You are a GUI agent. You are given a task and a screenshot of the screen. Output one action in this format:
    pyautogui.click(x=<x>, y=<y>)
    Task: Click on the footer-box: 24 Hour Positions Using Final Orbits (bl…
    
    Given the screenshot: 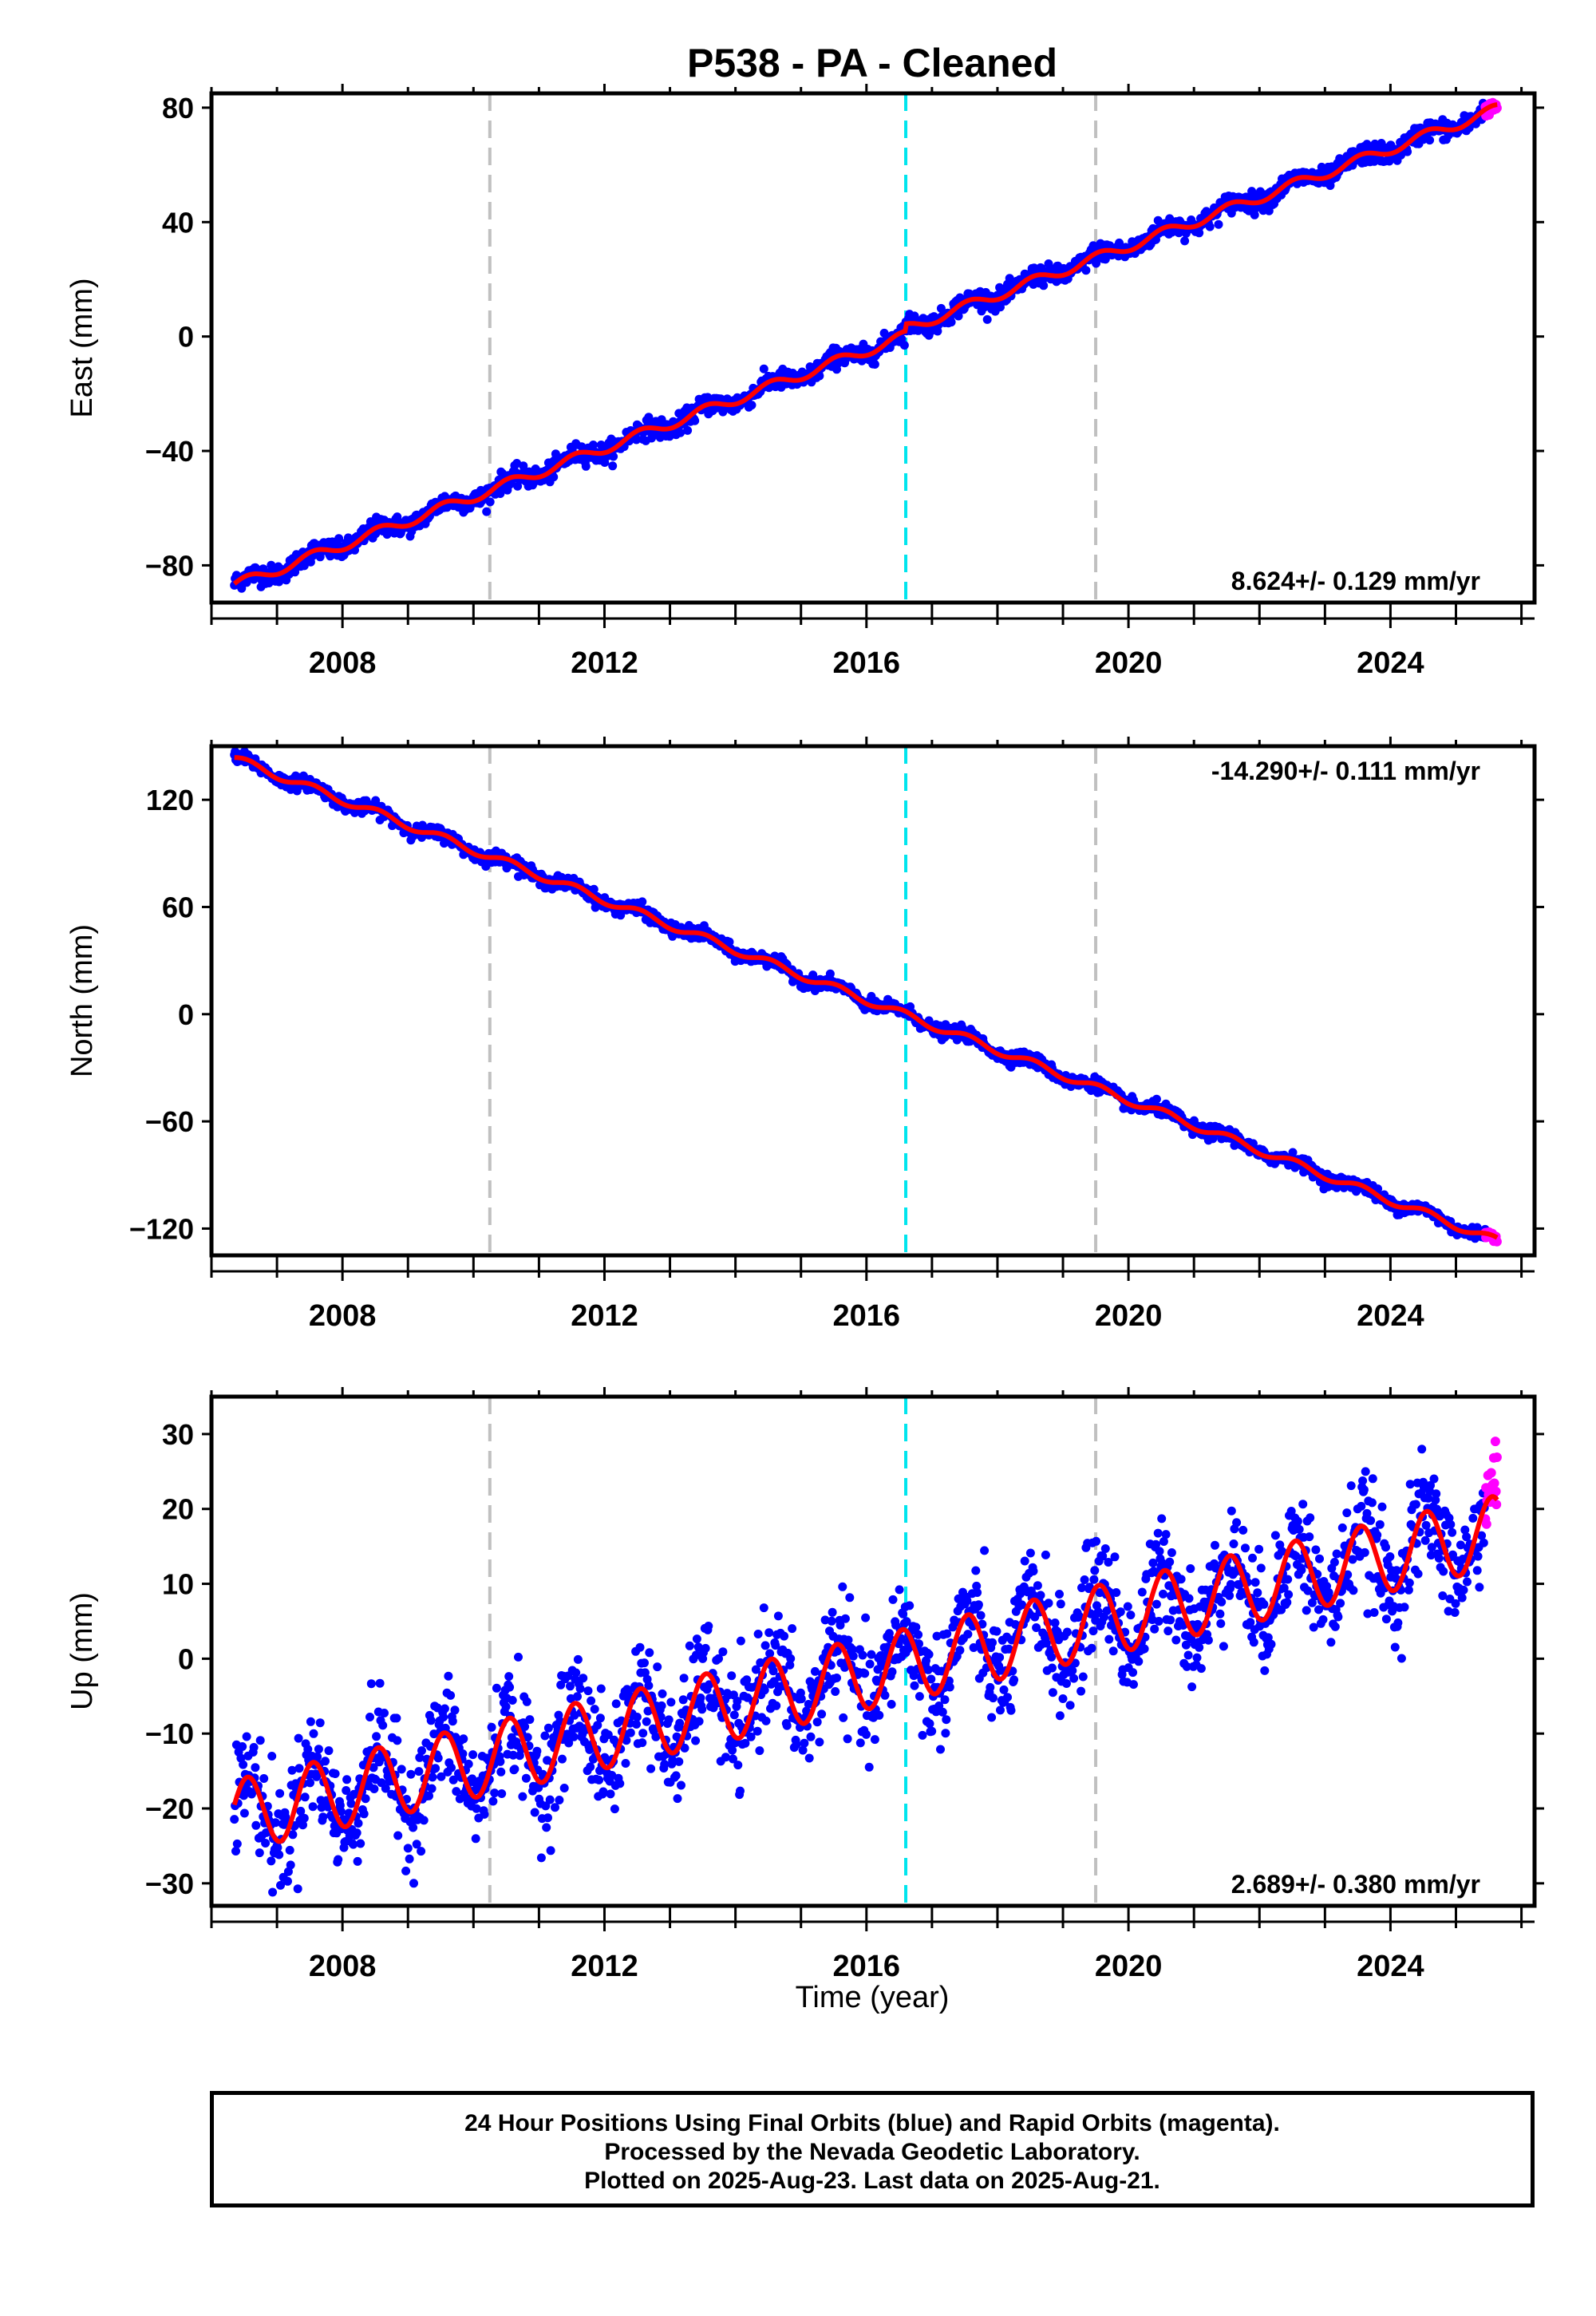 What is the action you would take?
    pyautogui.click(x=873, y=2149)
    